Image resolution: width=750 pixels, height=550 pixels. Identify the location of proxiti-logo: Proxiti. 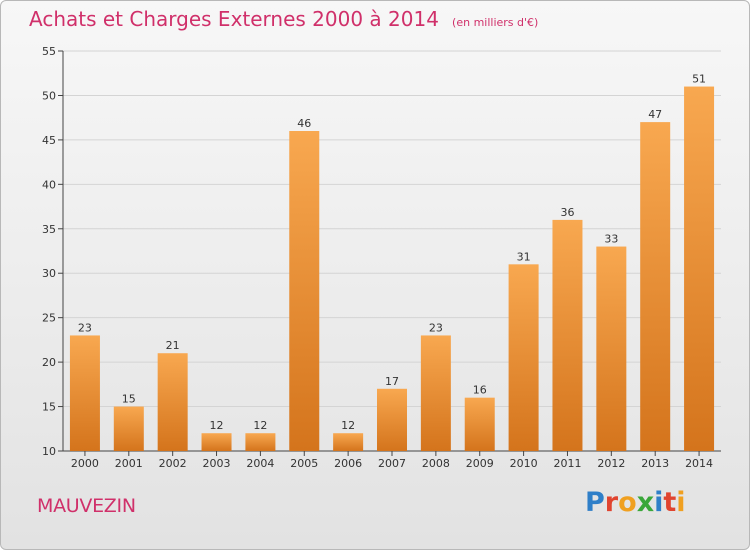
(635, 502).